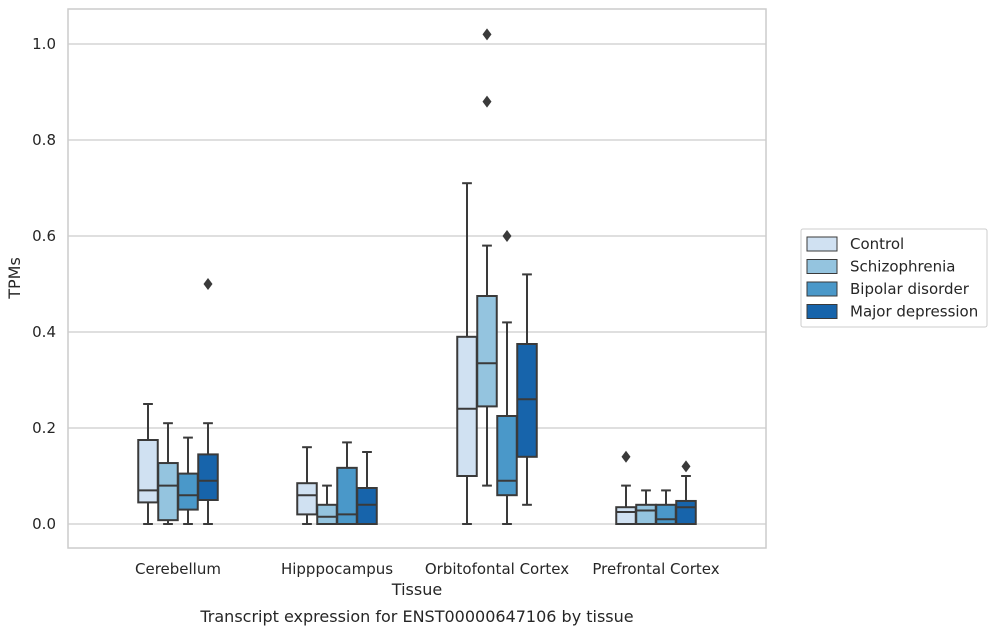 This screenshot has height=634, width=997. I want to click on y-axis-ticks: 0.0 0.2 0.4 0.6 0.8 1.0, so click(44, 284).